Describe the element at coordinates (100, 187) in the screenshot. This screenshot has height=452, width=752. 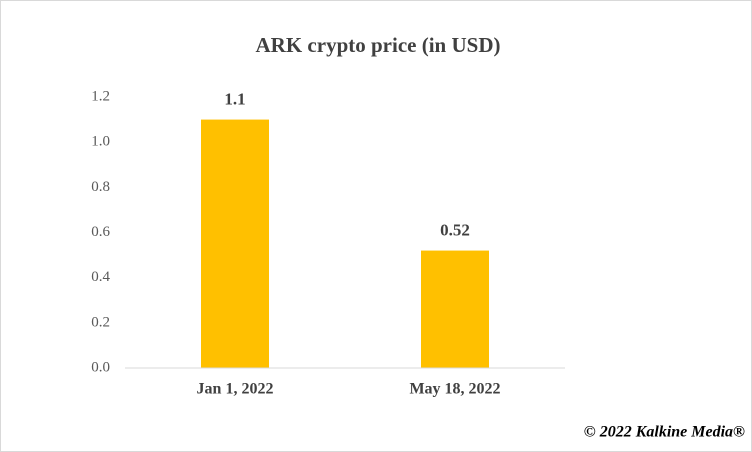
I see `y-tick-label: 0.8` at that location.